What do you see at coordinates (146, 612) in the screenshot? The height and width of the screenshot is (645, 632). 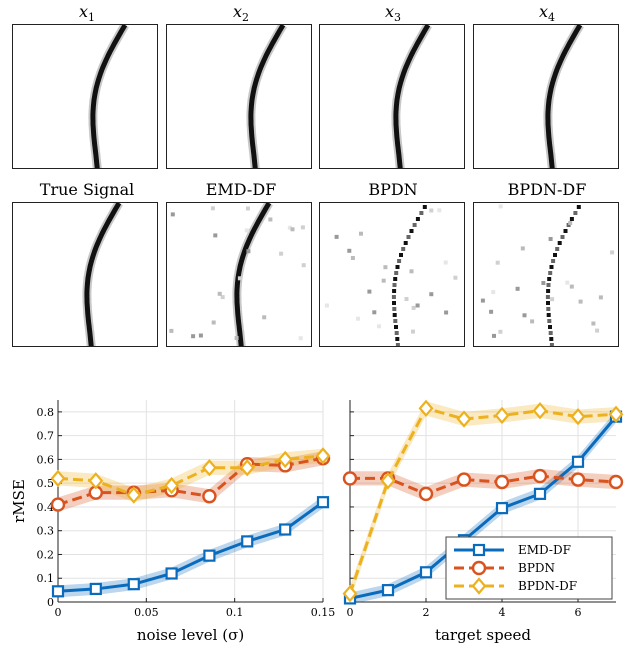 I see `x-tick-label: 0.05` at bounding box center [146, 612].